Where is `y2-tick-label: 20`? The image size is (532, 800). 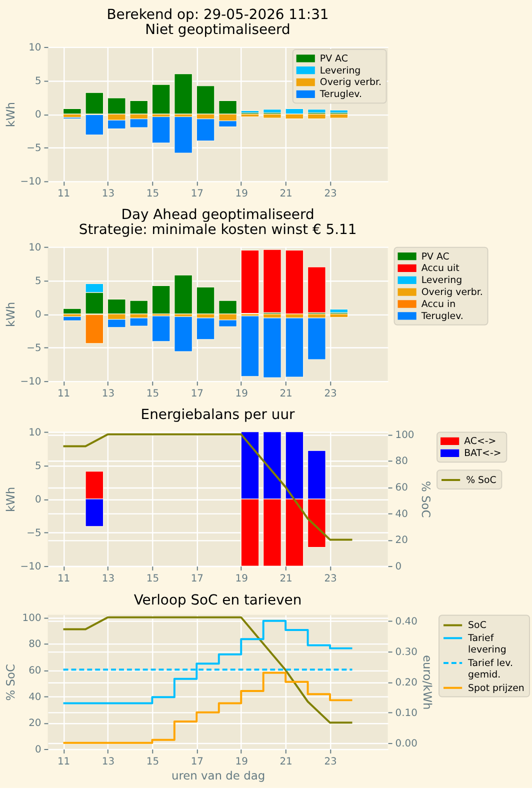
y2-tick-label: 20 is located at coordinates (401, 540).